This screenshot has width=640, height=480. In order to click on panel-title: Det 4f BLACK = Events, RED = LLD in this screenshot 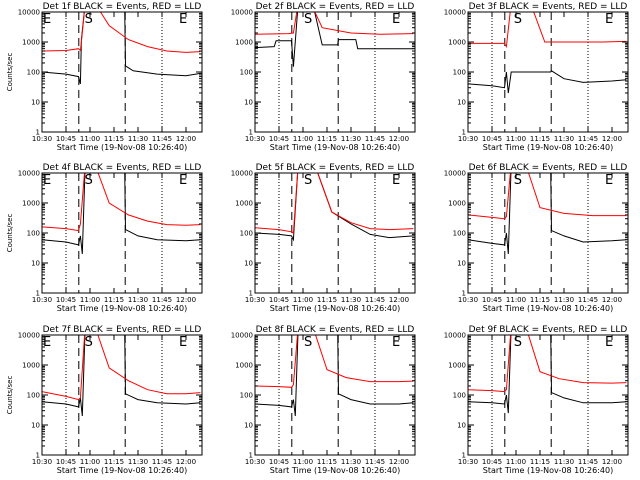, I will do `click(122, 168)`.